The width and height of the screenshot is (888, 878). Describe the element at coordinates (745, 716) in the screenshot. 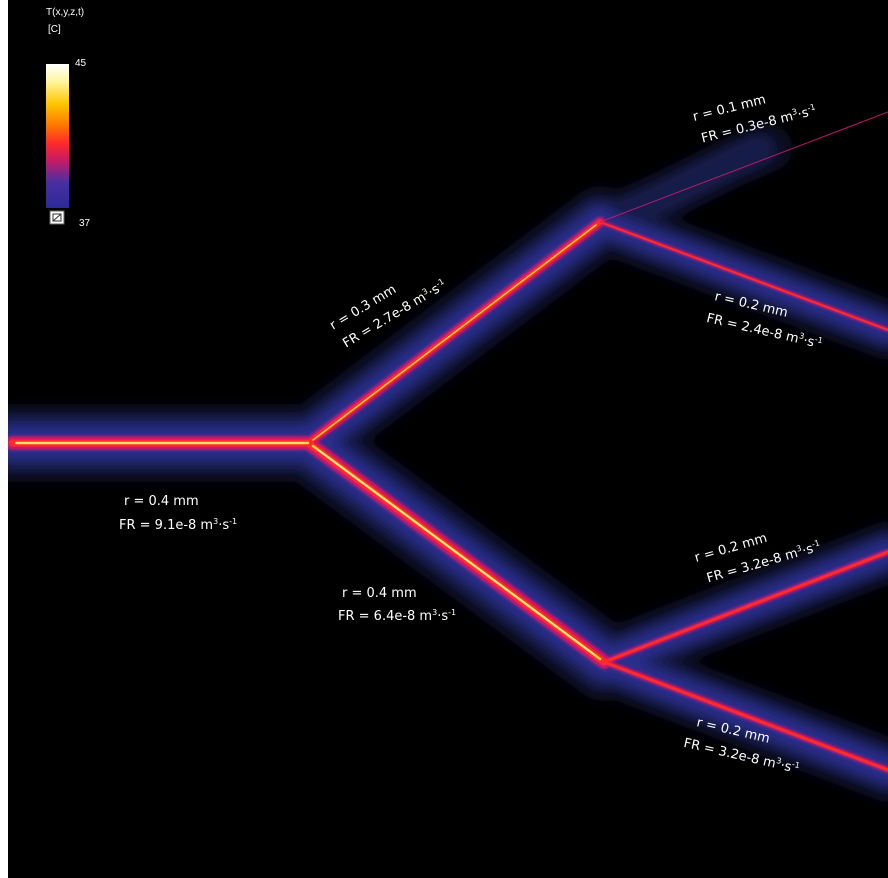

I see `core-lowerbottom` at that location.